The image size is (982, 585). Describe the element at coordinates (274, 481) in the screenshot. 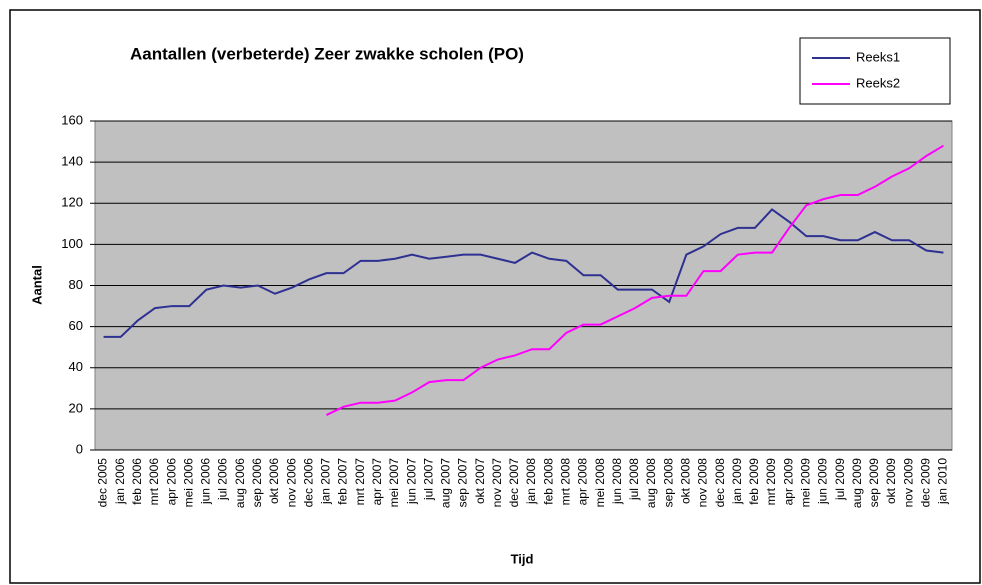

I see `x-tick-label: okt 2006` at that location.